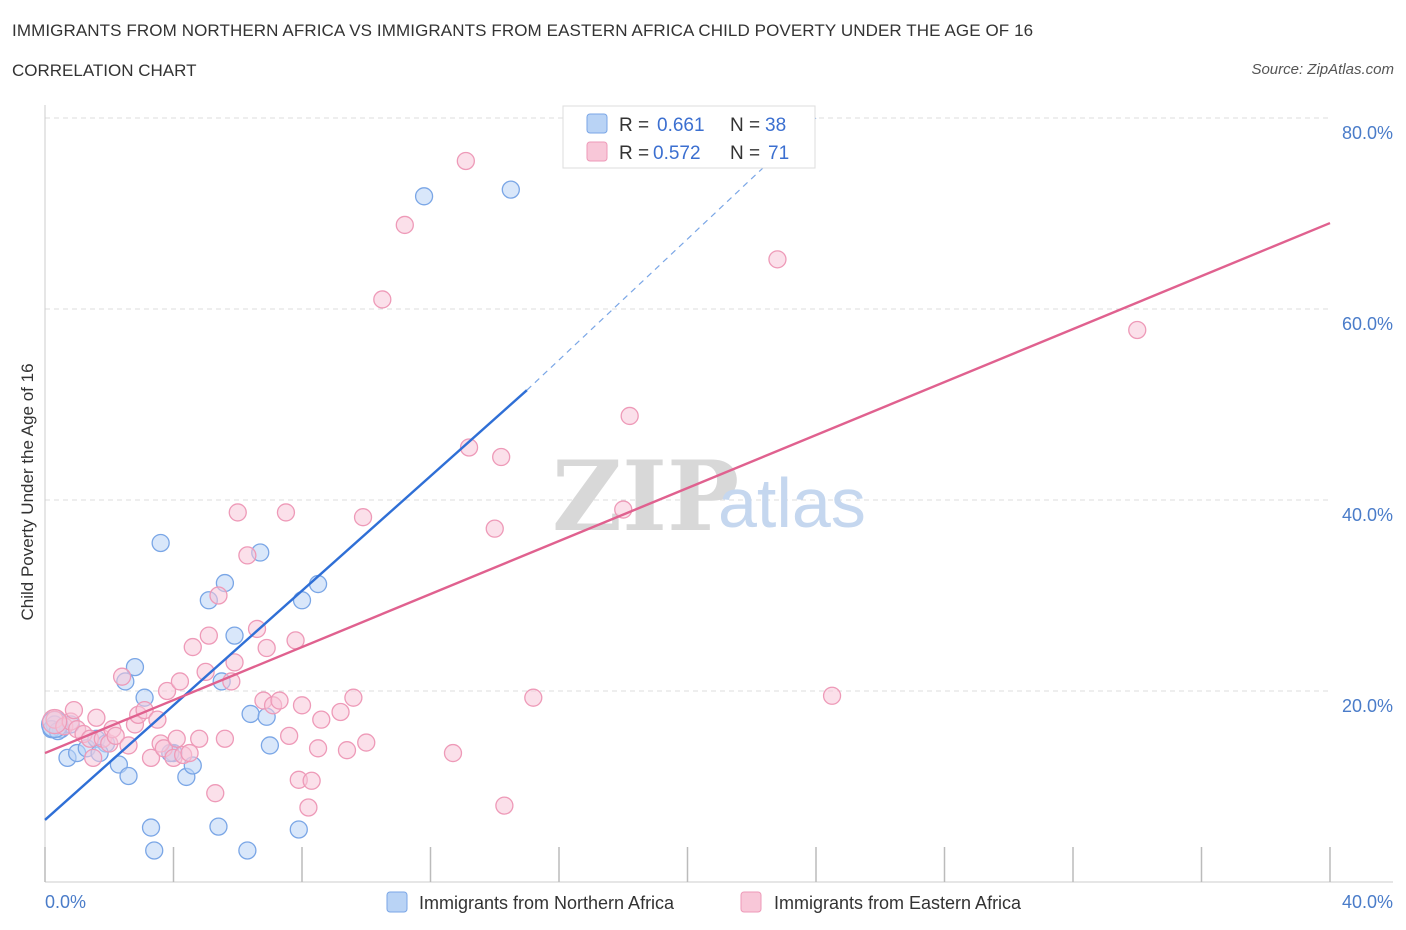 This screenshot has width=1406, height=930. Describe the element at coordinates (1322, 69) in the screenshot. I see `source-credit: Source: ZipAtlas.com` at that location.